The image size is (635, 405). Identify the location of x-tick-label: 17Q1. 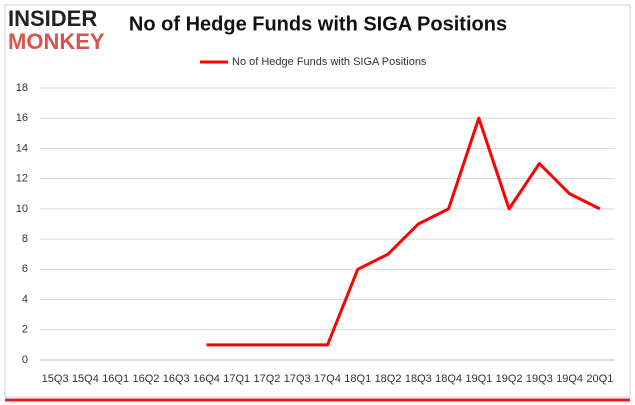
(236, 379).